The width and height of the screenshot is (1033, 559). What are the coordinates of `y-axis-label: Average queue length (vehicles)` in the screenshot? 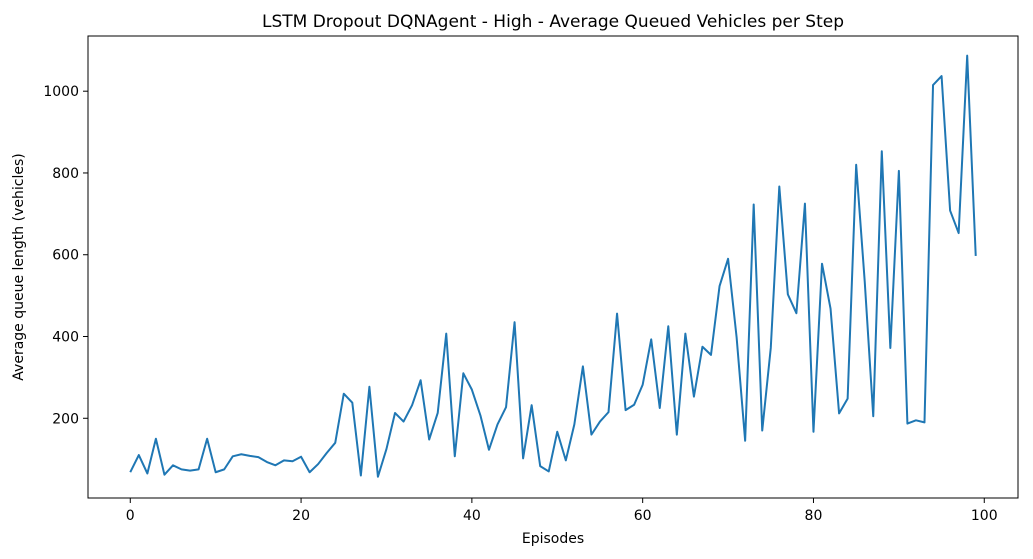 It's located at (19, 266).